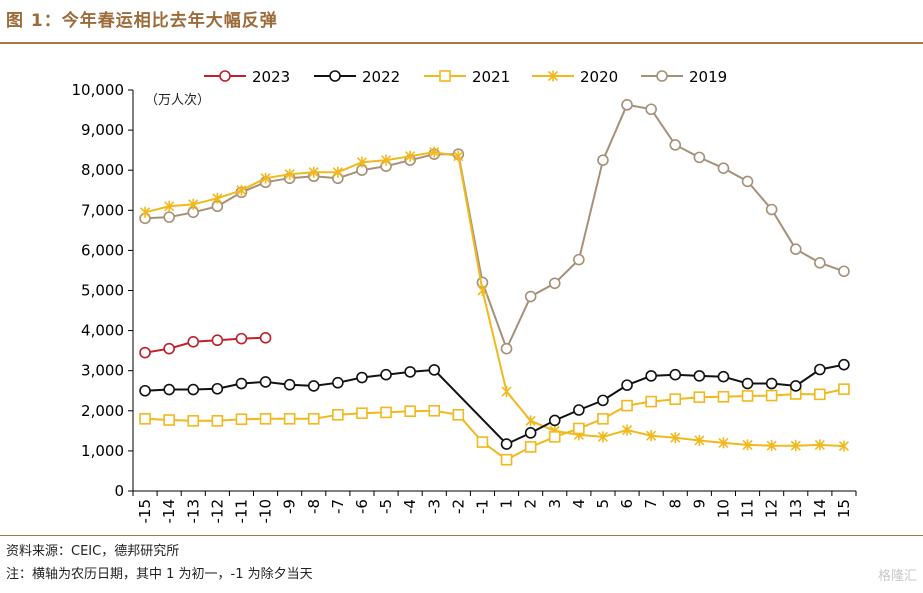  Describe the element at coordinates (357, 77) in the screenshot. I see `legend-item-2022: 2022` at that location.